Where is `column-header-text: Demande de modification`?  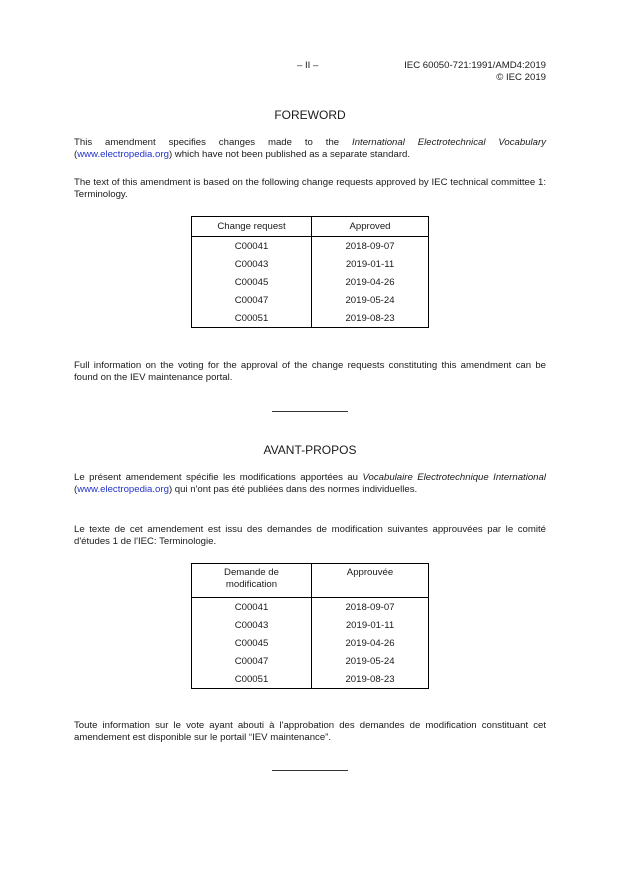 column-header-text: Demande de modification is located at coordinates (251, 578).